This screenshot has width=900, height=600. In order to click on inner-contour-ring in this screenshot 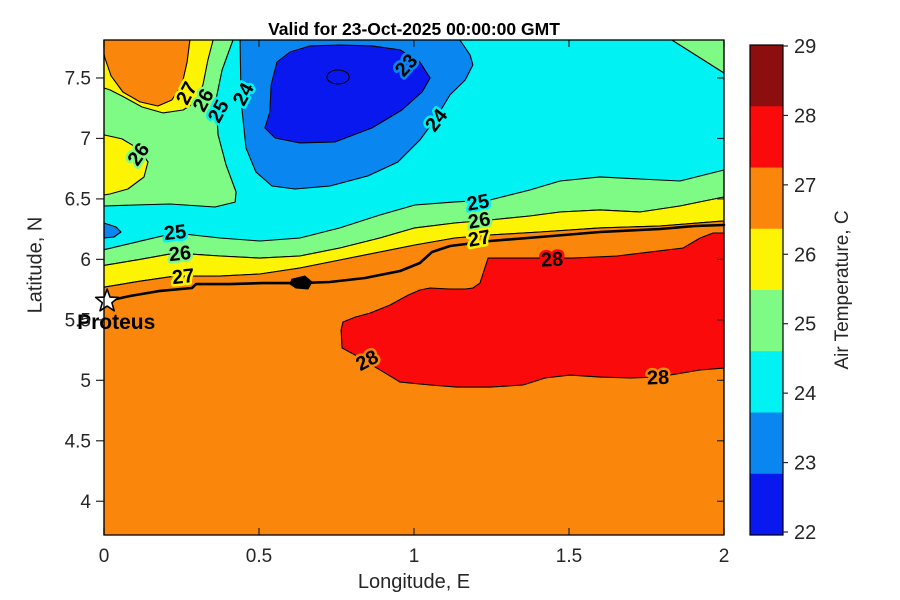, I will do `click(338, 77)`.